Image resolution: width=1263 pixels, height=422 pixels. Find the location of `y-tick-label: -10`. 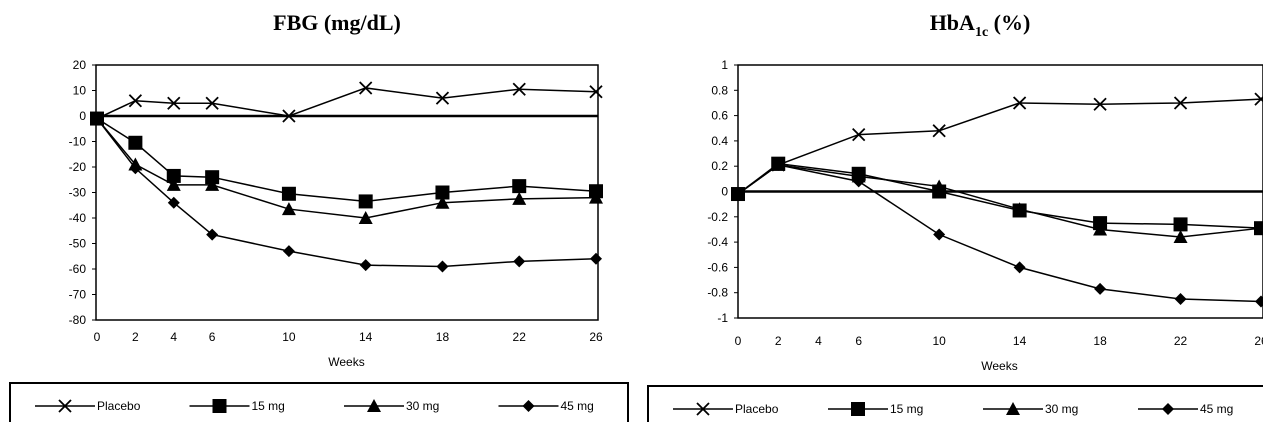

y-tick-label: -10 is located at coordinates (78, 142).